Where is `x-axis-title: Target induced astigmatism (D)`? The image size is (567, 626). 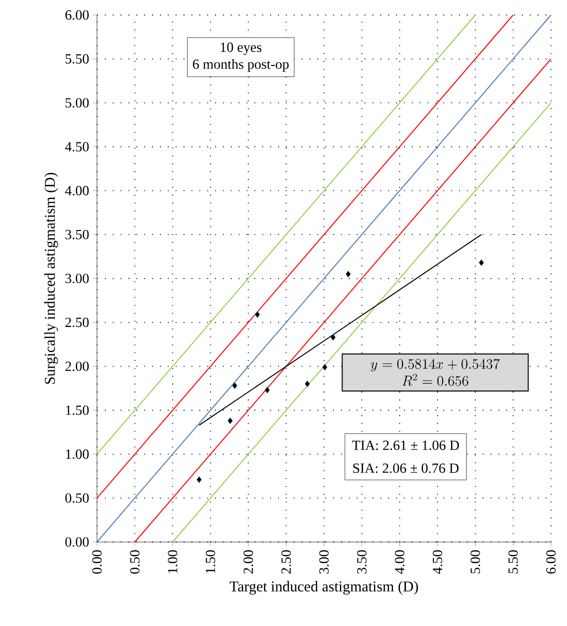
x-axis-title: Target induced astigmatism (D) is located at coordinates (324, 588).